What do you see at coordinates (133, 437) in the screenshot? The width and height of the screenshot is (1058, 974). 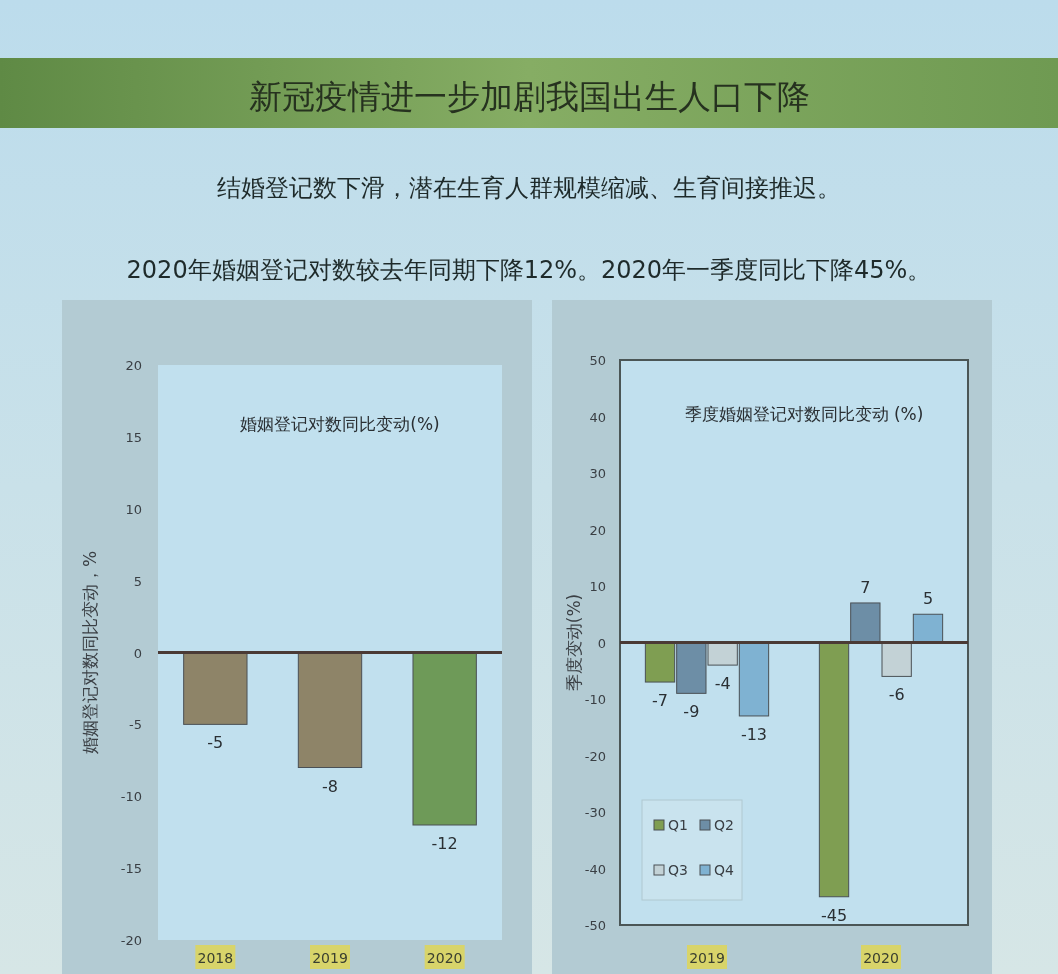 I see `y-tick-label: 15` at bounding box center [133, 437].